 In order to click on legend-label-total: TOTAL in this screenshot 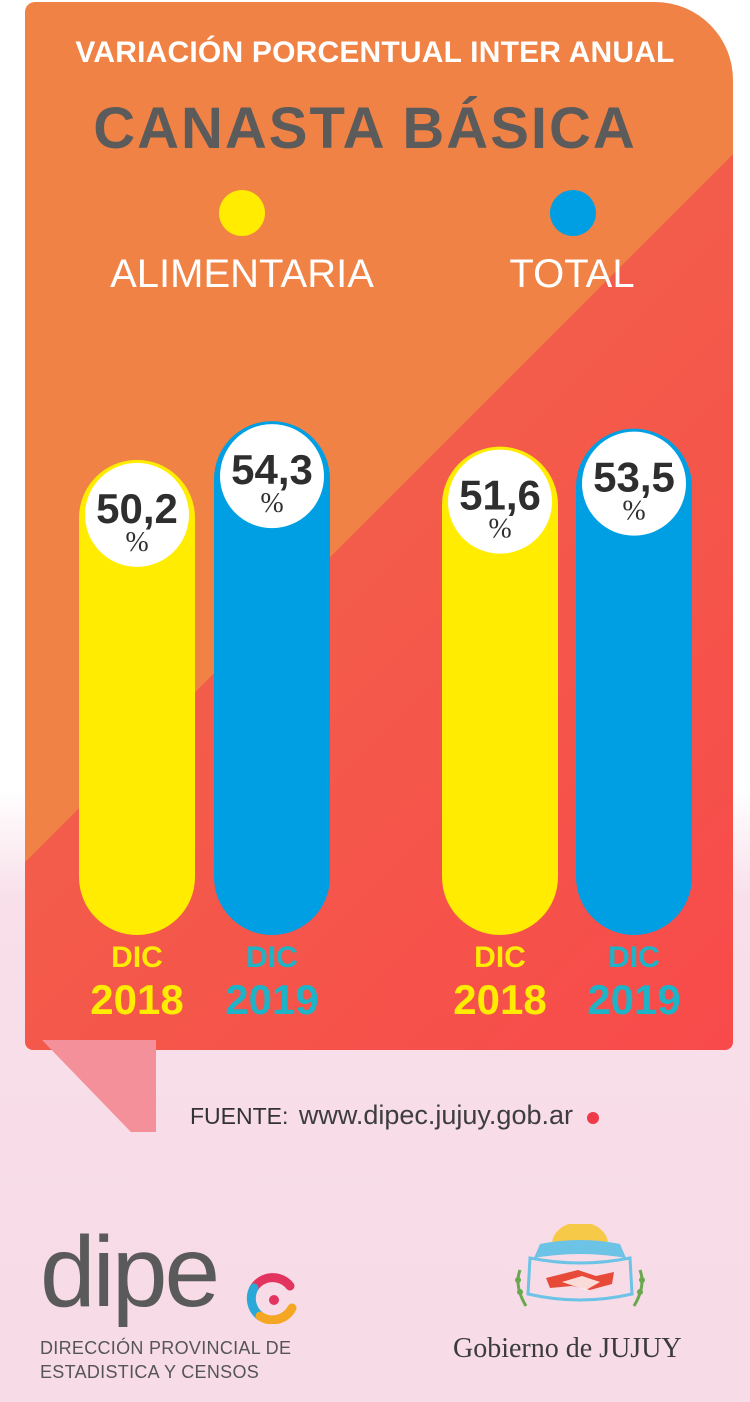, I will do `click(572, 274)`.